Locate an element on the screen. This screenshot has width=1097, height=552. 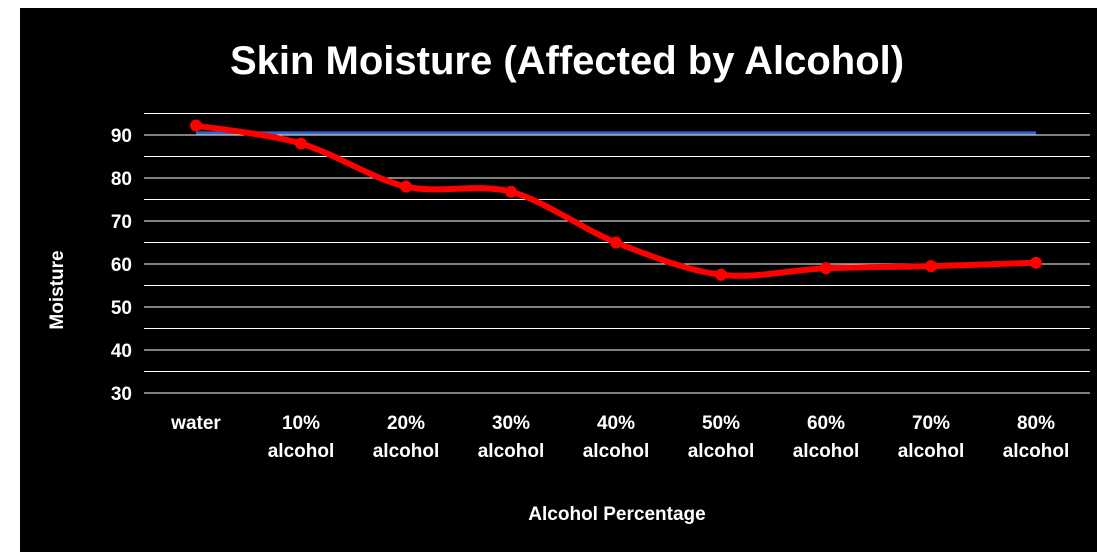
y-tick-label: 50 is located at coordinates (121, 308).